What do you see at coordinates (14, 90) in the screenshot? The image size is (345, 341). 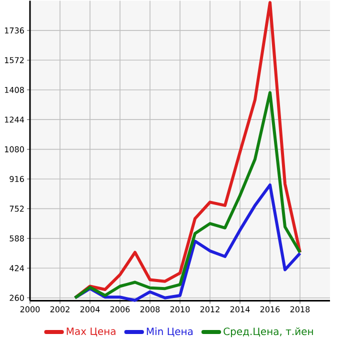 I see `y-tick-label: 1408` at bounding box center [14, 90].